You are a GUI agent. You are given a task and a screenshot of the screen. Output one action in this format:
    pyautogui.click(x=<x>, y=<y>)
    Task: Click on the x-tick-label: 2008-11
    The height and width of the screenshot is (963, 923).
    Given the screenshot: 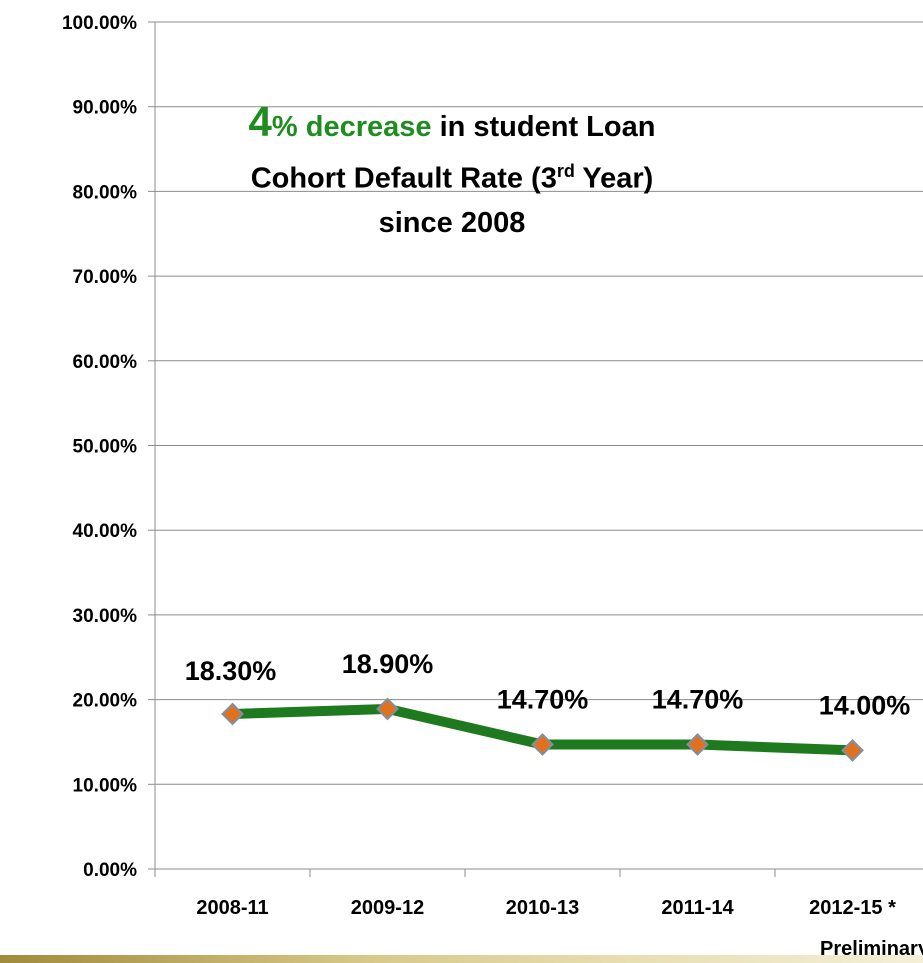 What is the action you would take?
    pyautogui.click(x=232, y=908)
    